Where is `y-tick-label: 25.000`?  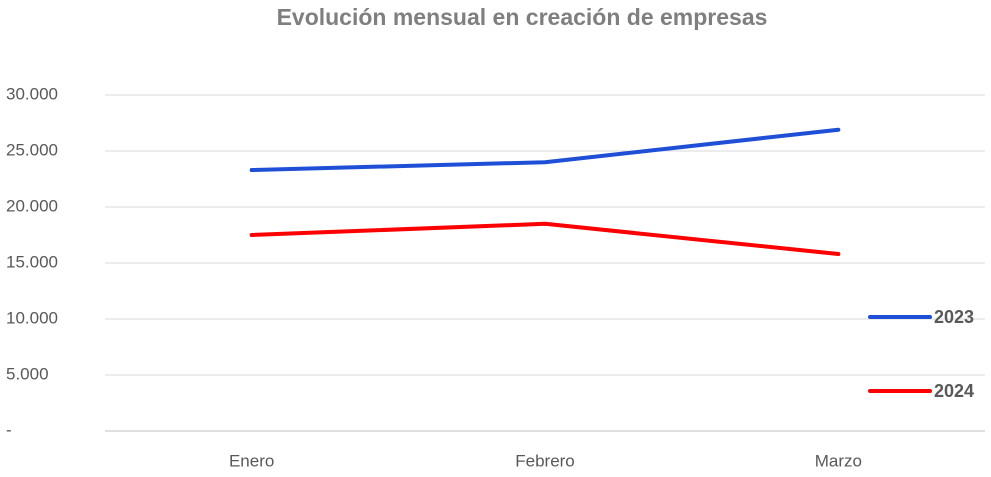 y-tick-label: 25.000 is located at coordinates (32, 149).